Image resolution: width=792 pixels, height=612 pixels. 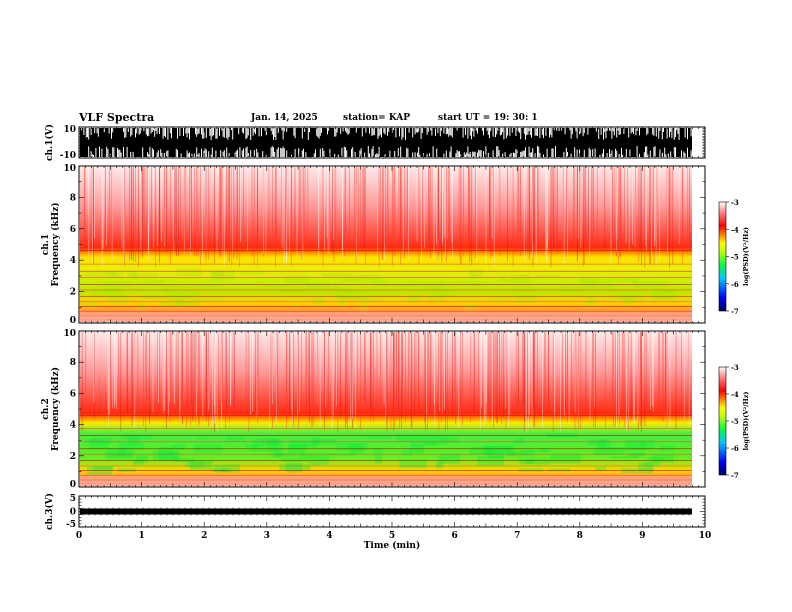 What do you see at coordinates (267, 536) in the screenshot?
I see `x-tick-label: 3` at bounding box center [267, 536].